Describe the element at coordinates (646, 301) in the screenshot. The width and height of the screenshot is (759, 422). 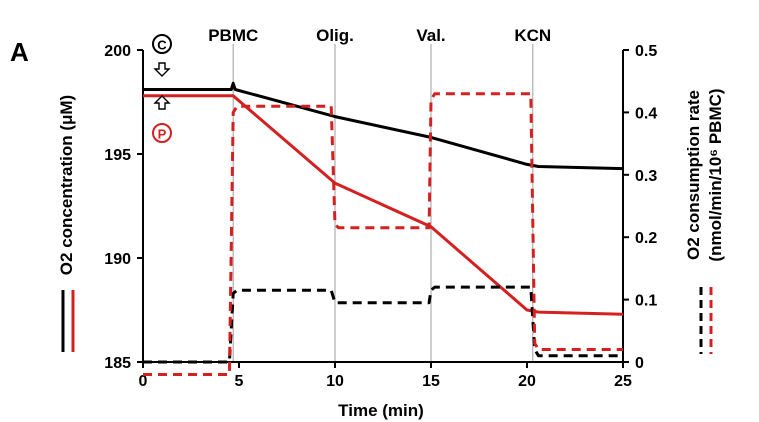
I see `right-y-tick-label: 0.1` at that location.